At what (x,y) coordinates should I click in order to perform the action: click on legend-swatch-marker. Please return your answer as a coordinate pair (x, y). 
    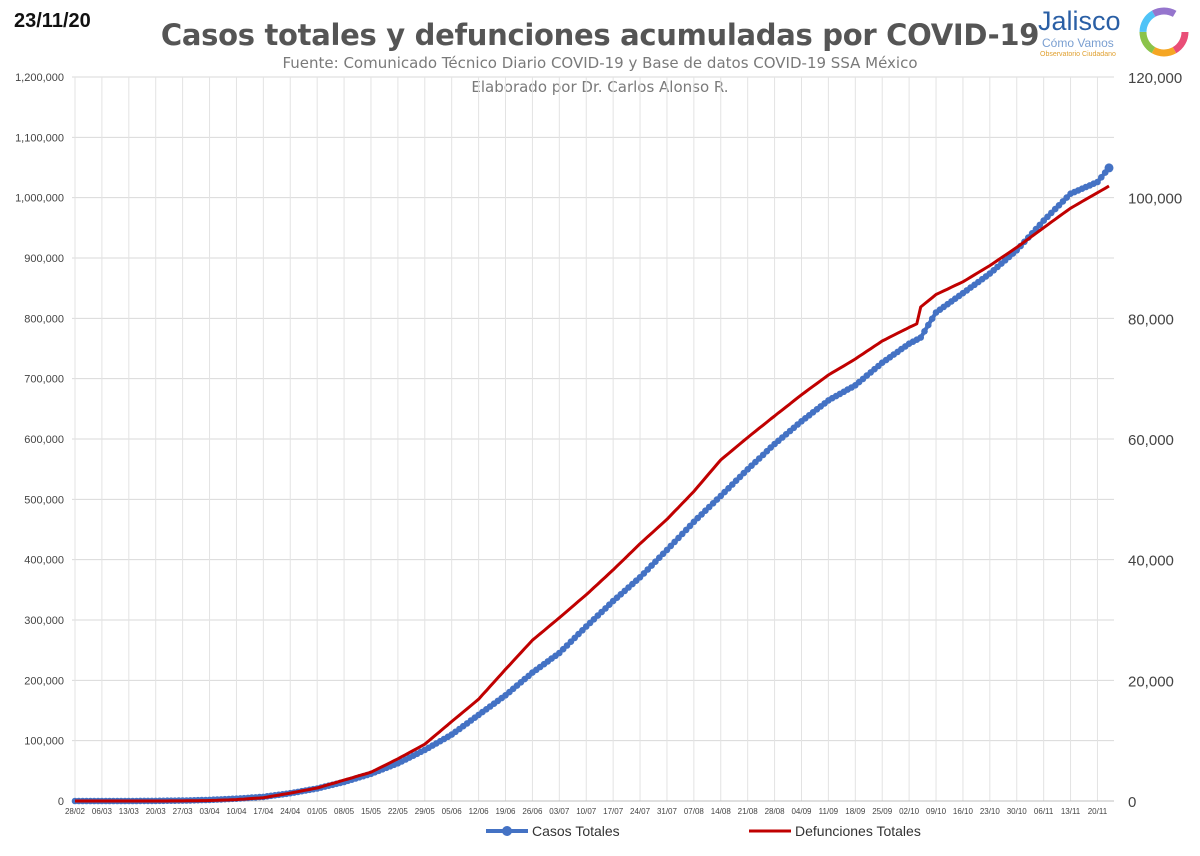
    Looking at the image, I should click on (507, 831).